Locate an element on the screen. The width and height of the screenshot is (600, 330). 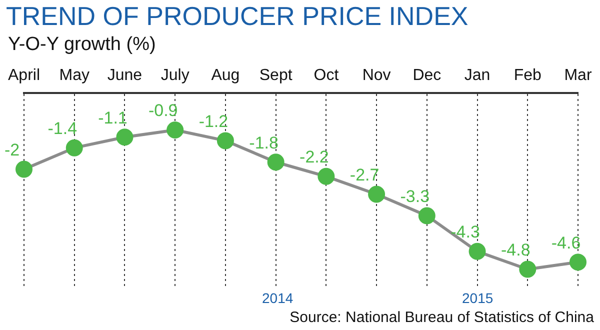
data-label: -1.8 is located at coordinates (263, 142).